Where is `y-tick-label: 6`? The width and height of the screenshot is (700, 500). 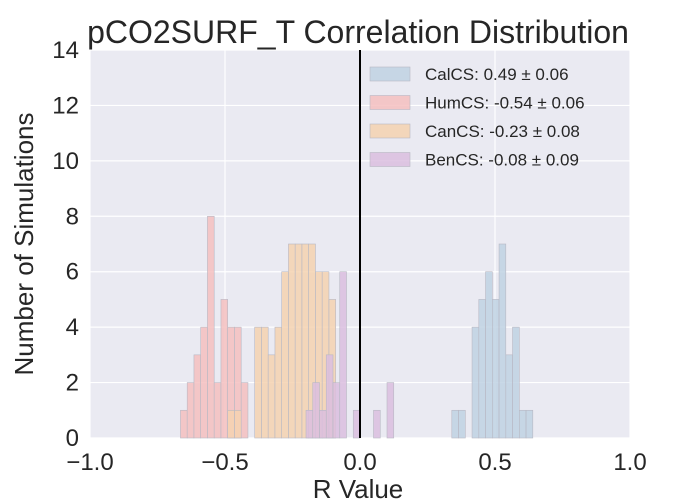
y-tick-label: 6 is located at coordinates (72, 272).